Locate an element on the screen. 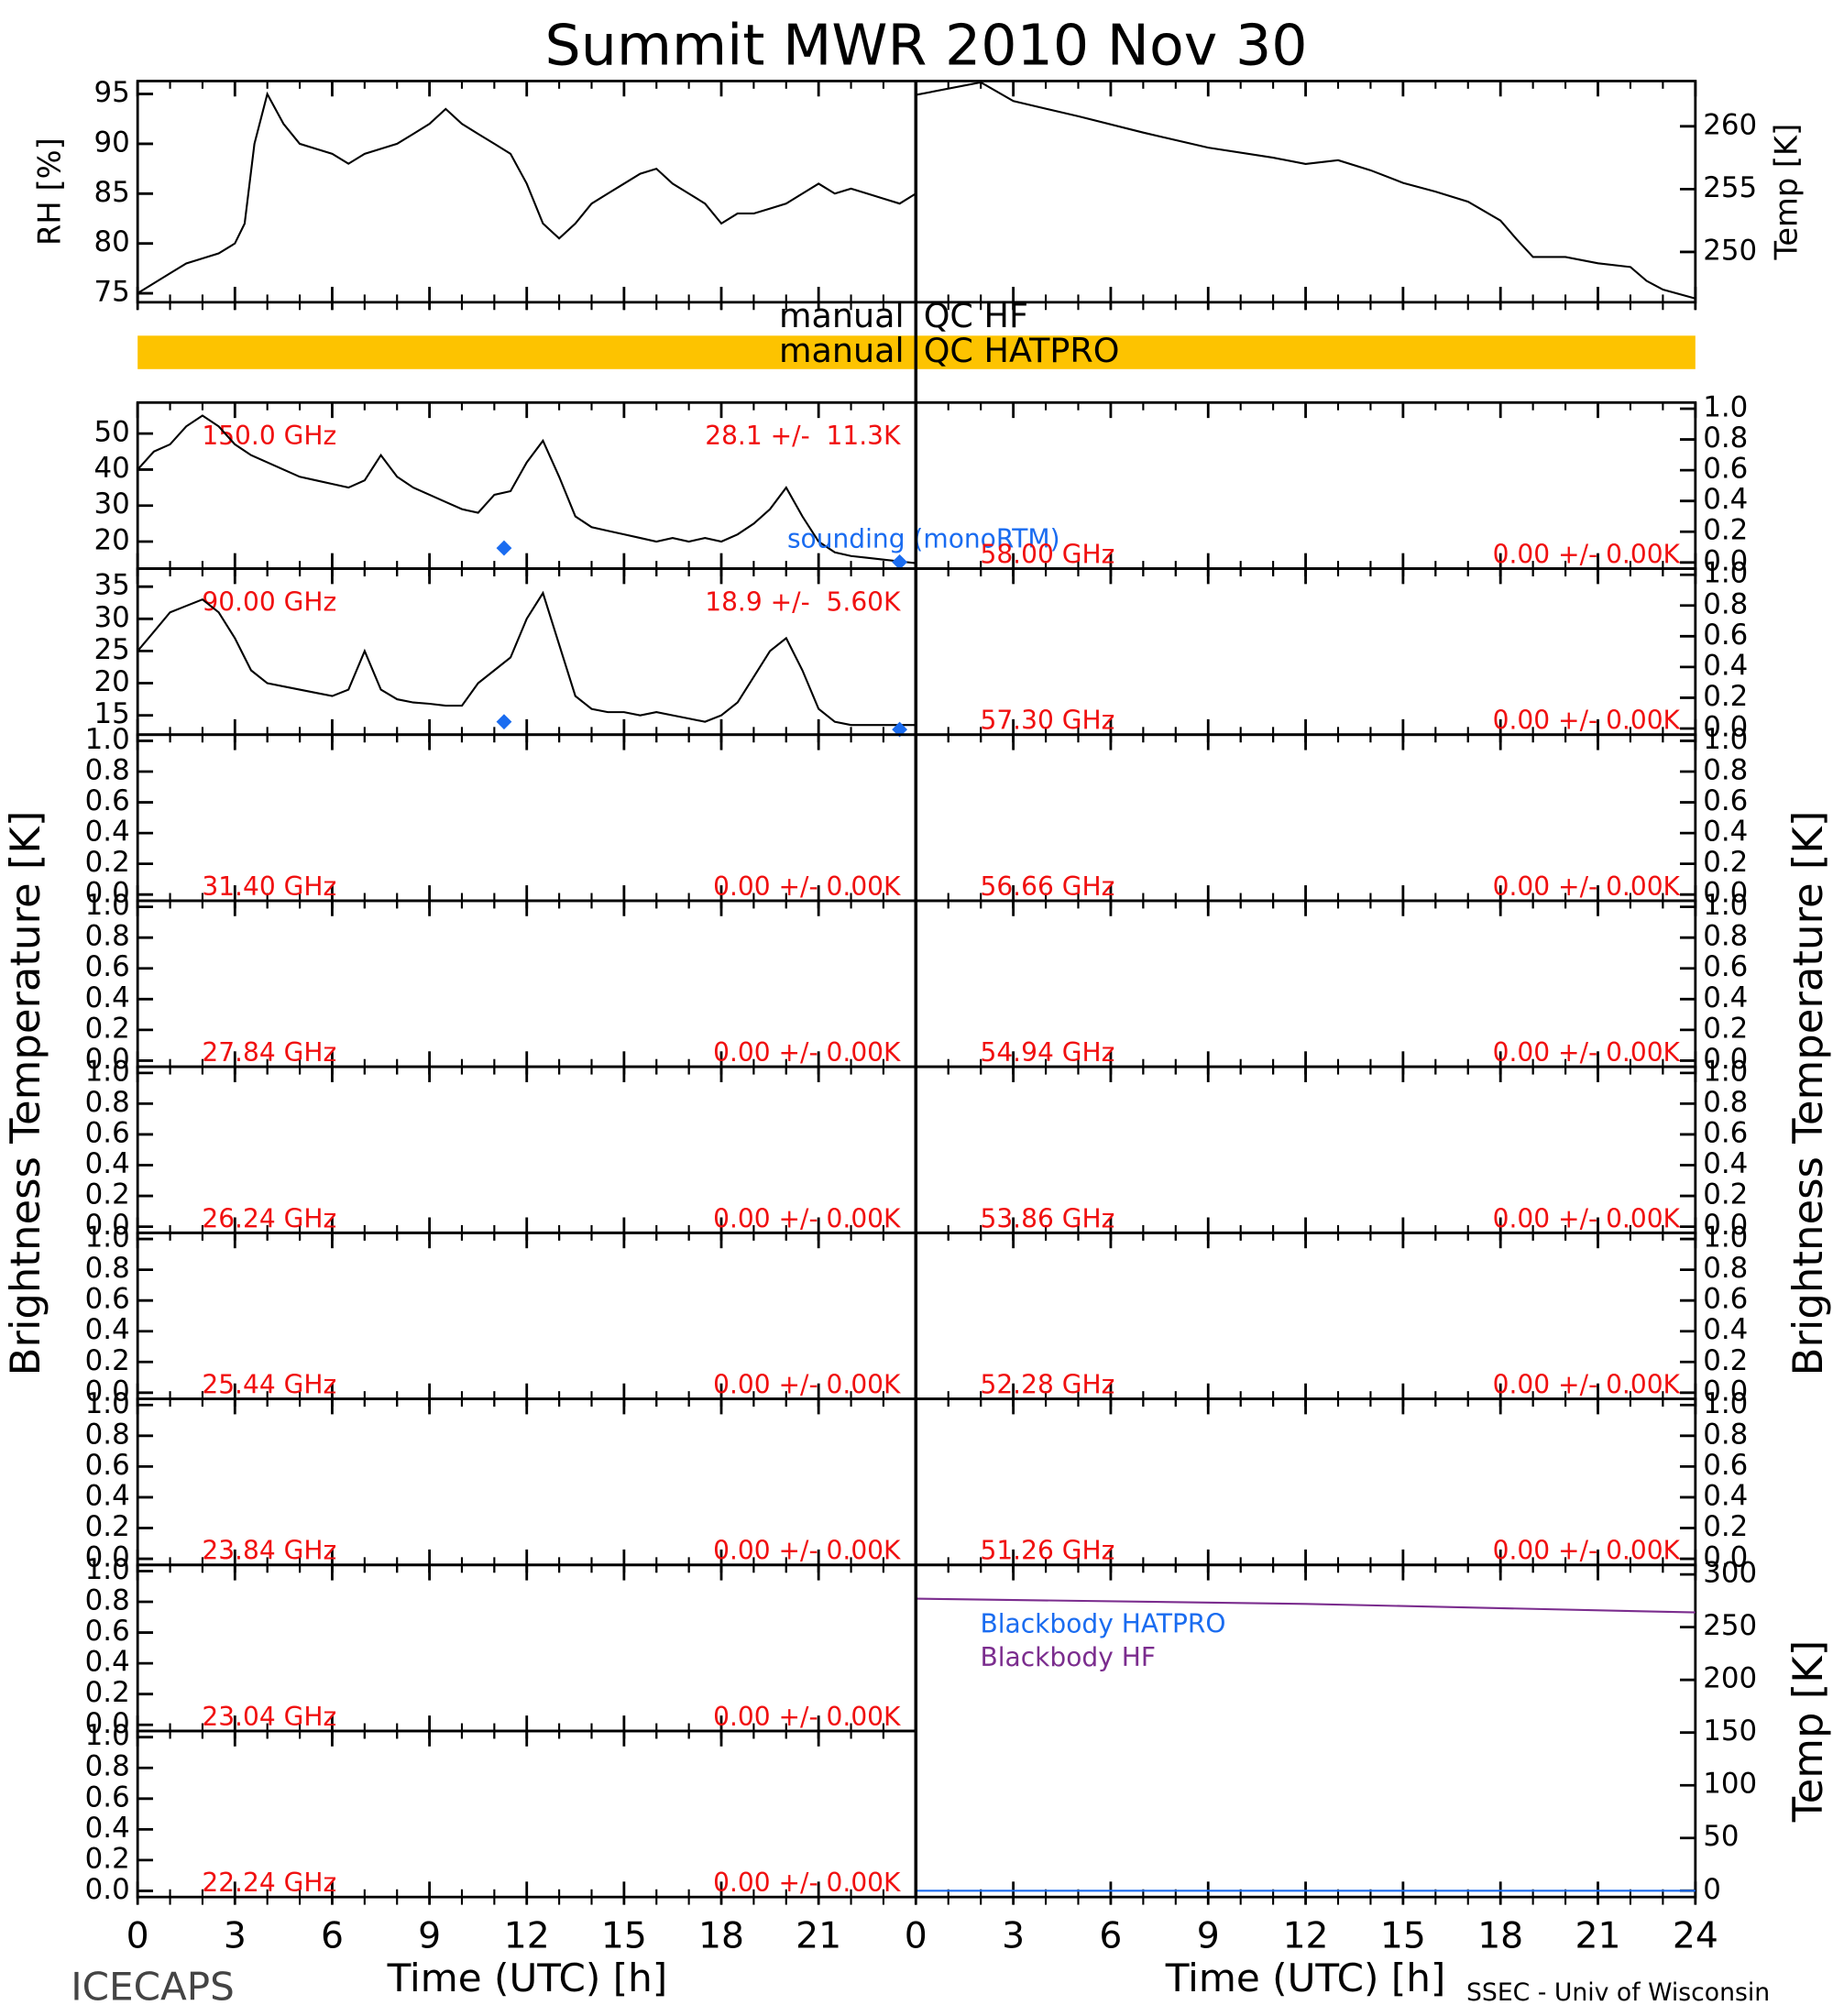 Image resolution: width=1833 pixels, height=2016 pixels. left-axis-label: Brightness Temperature [K] is located at coordinates (25, 1093).